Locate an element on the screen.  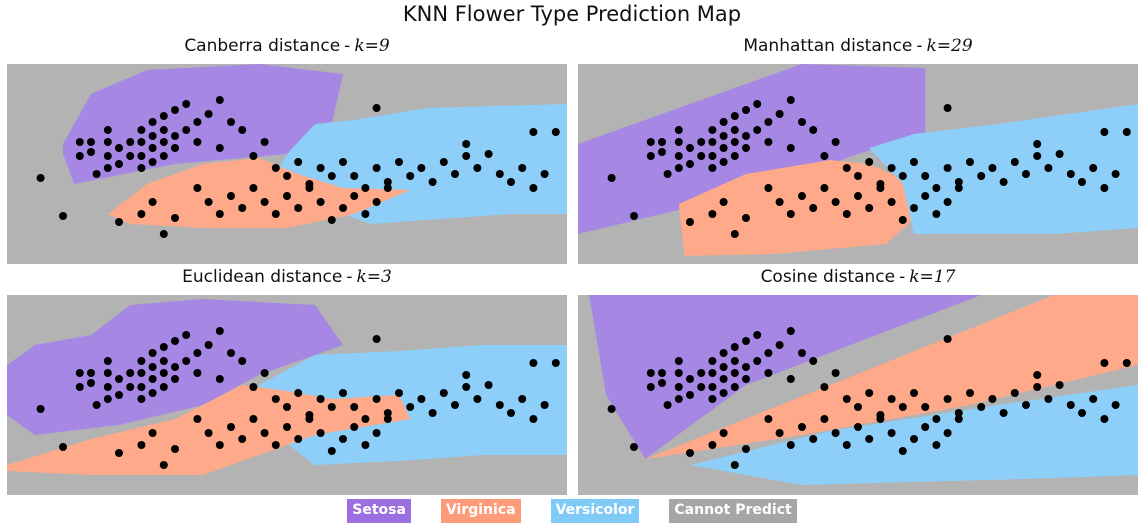
panel-title-text: Canberra distance is located at coordinates (262, 46).